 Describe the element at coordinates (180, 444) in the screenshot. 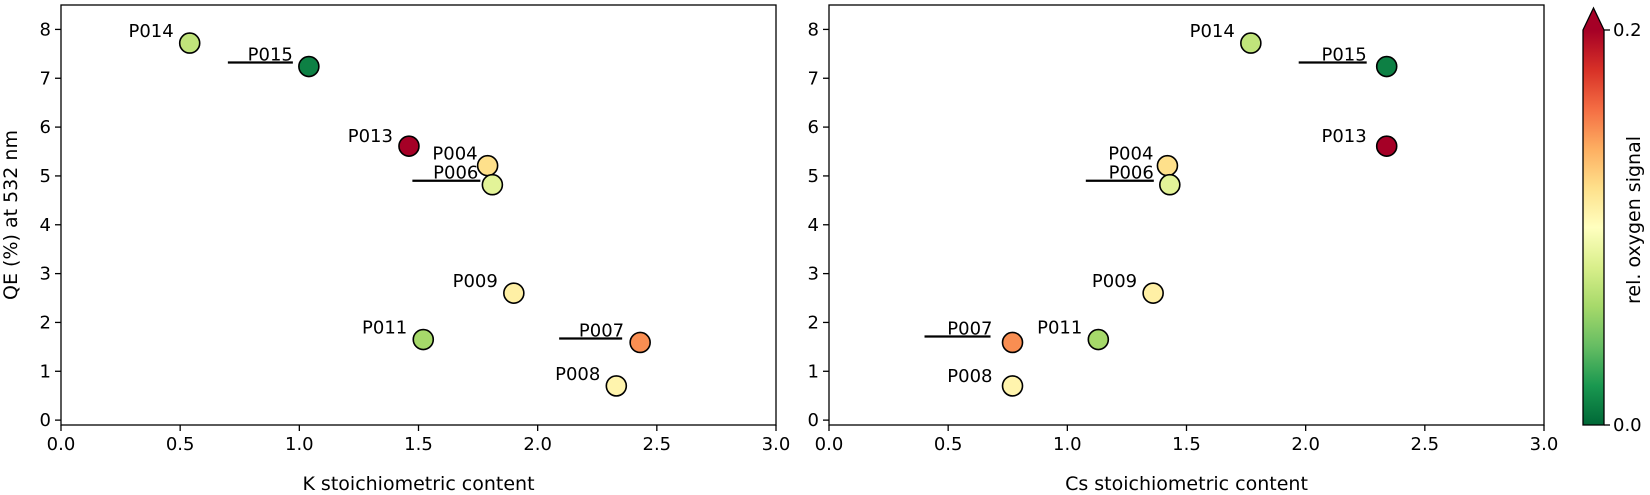

I see `left-x-tick-label: 0.5` at that location.